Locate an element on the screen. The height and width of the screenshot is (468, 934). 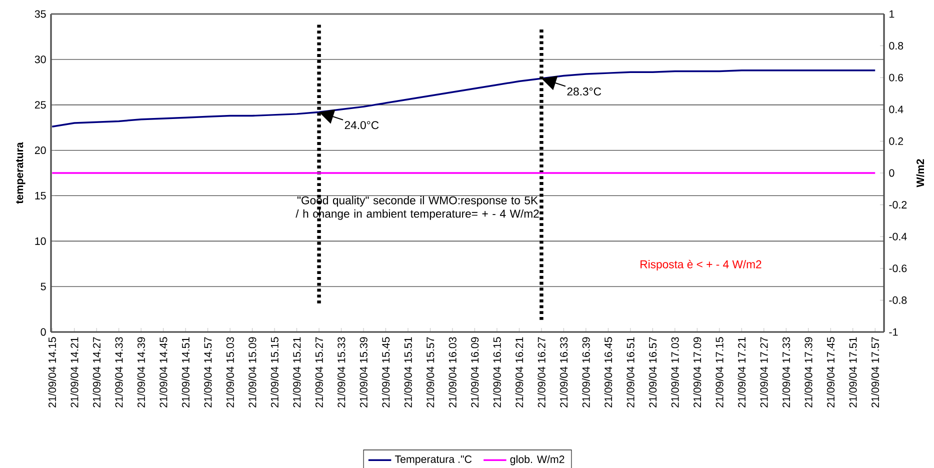
x-tick-label: 21/09/04 15.21 is located at coordinates (296, 372).